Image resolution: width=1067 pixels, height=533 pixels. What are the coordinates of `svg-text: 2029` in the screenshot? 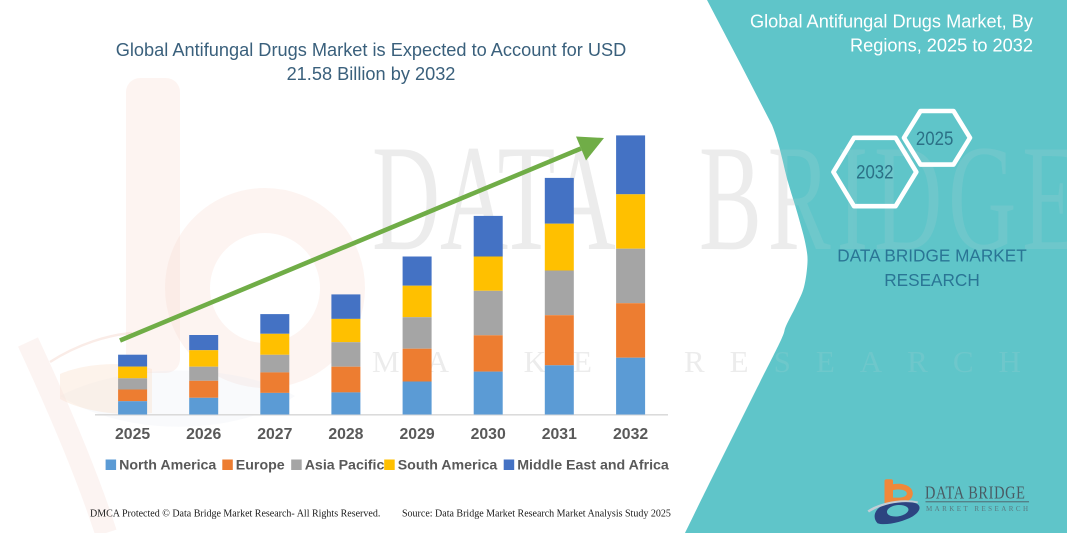 It's located at (417, 434).